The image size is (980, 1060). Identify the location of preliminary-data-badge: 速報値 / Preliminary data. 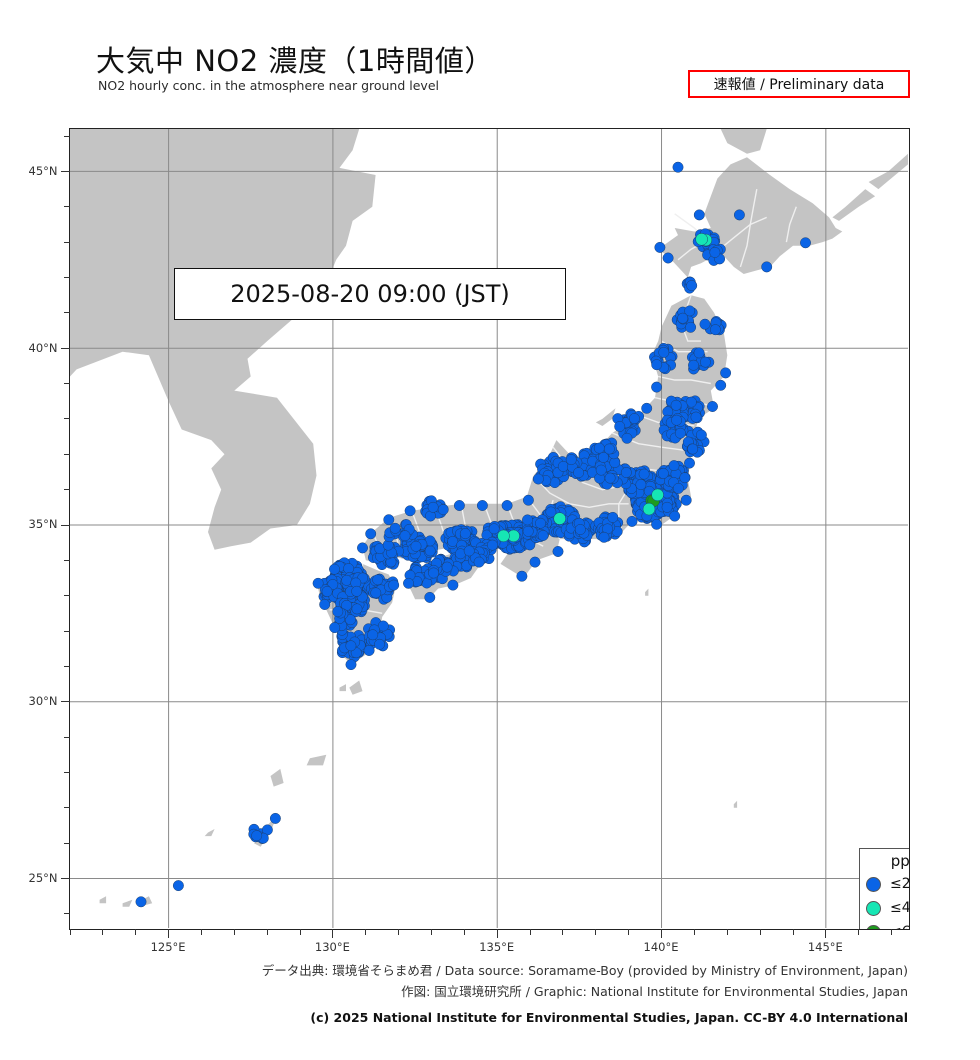
(799, 84).